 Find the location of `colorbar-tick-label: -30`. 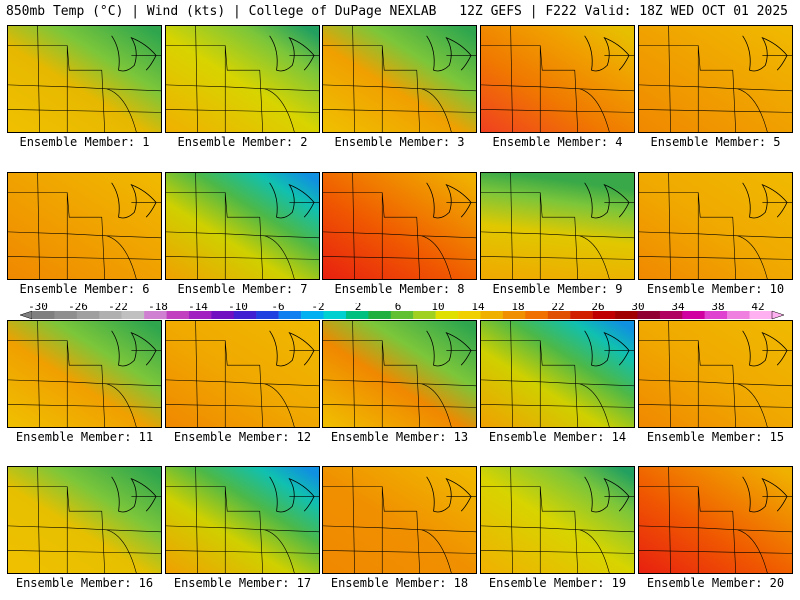

colorbar-tick-label: -30 is located at coordinates (38, 308).